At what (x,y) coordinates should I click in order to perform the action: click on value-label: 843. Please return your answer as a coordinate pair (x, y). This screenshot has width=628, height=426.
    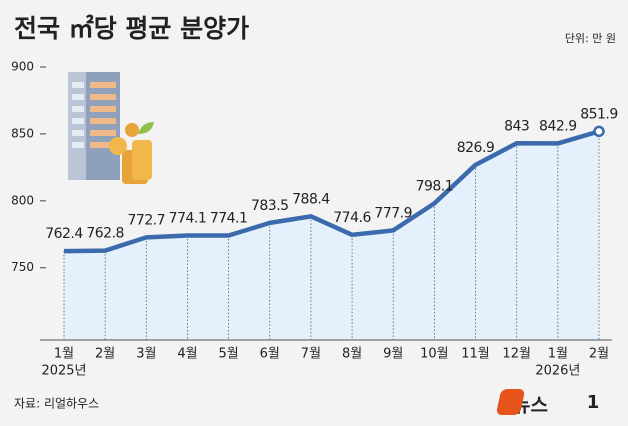
    Looking at the image, I should click on (516, 126).